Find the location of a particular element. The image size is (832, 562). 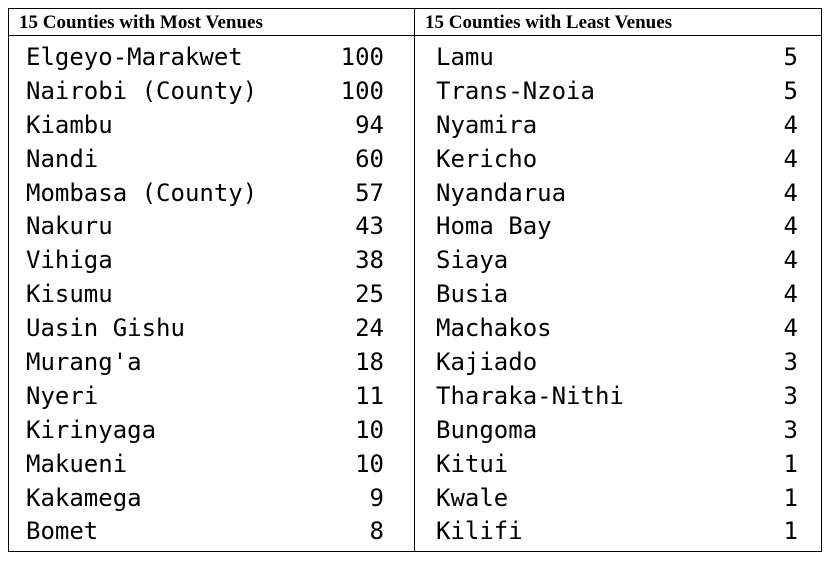

venue-count: 38 is located at coordinates (369, 260).